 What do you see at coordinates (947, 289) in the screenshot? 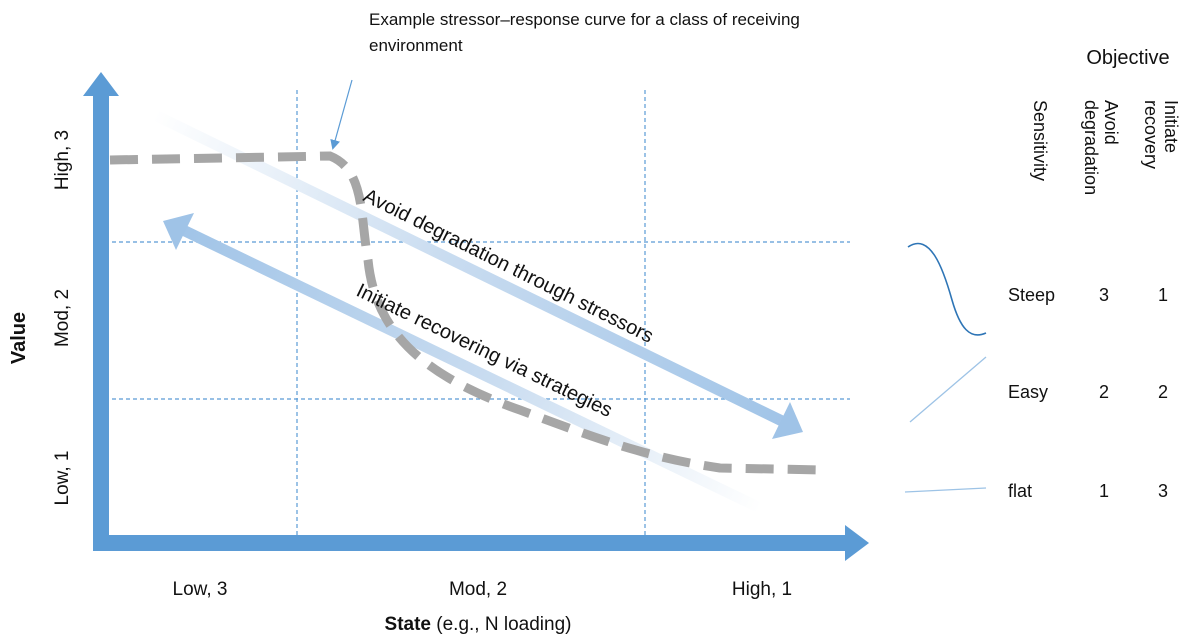
I see `steep-curve-icon` at bounding box center [947, 289].